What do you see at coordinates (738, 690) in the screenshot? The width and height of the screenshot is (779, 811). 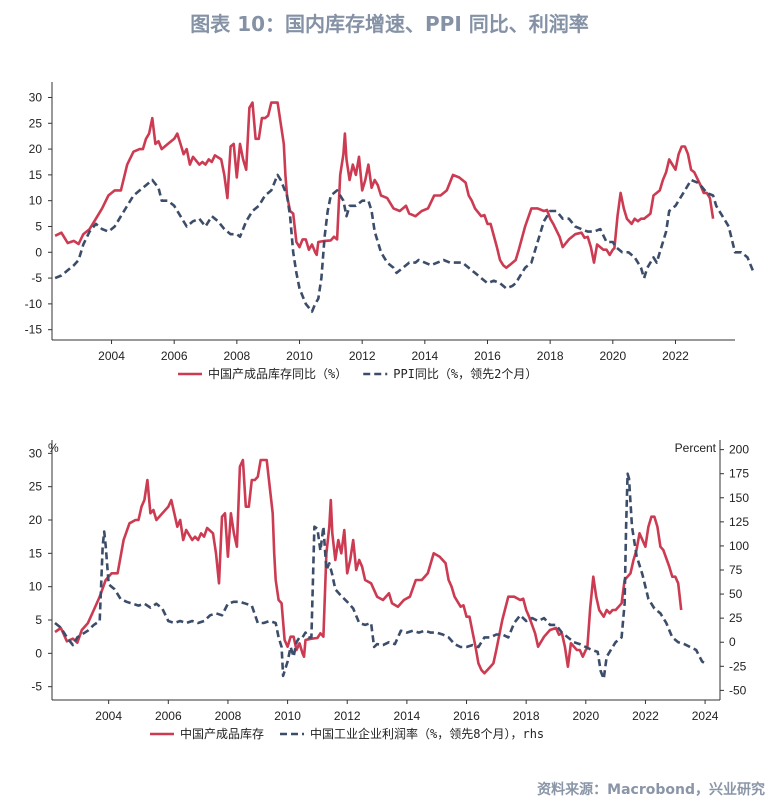 I see `y2-tick-label: -50` at bounding box center [738, 690].